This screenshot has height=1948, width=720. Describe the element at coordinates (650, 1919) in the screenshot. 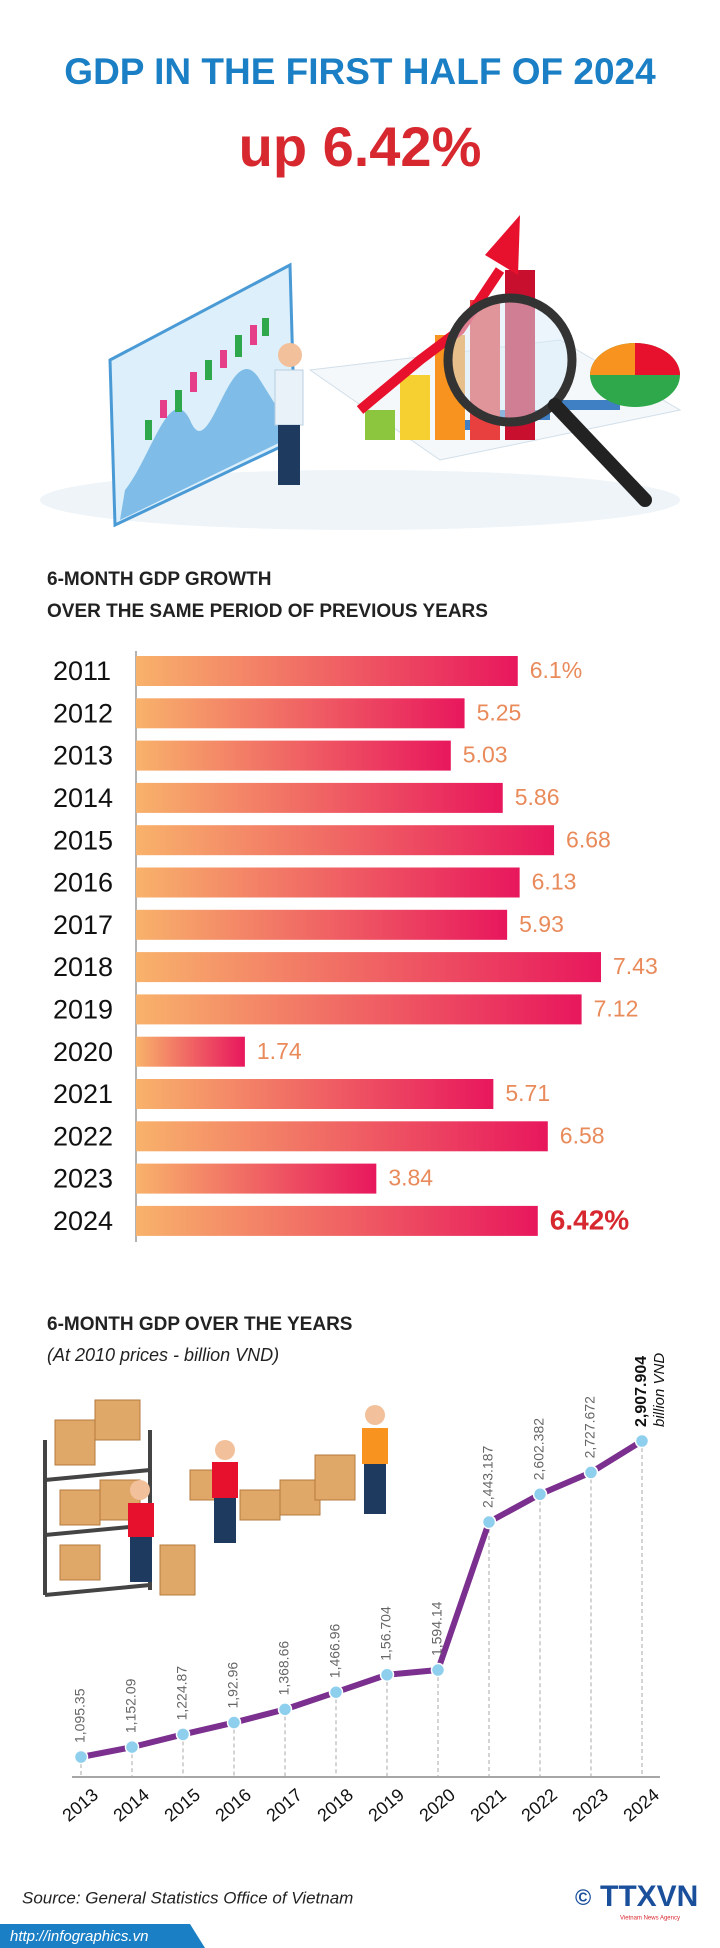

I see `logo-tagline: Vietnam News Agency` at that location.